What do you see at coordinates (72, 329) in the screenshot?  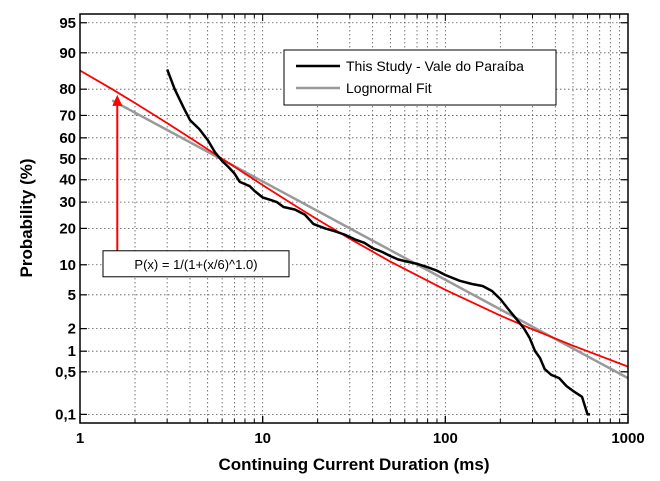 I see `y-tick-label: 2` at bounding box center [72, 329].